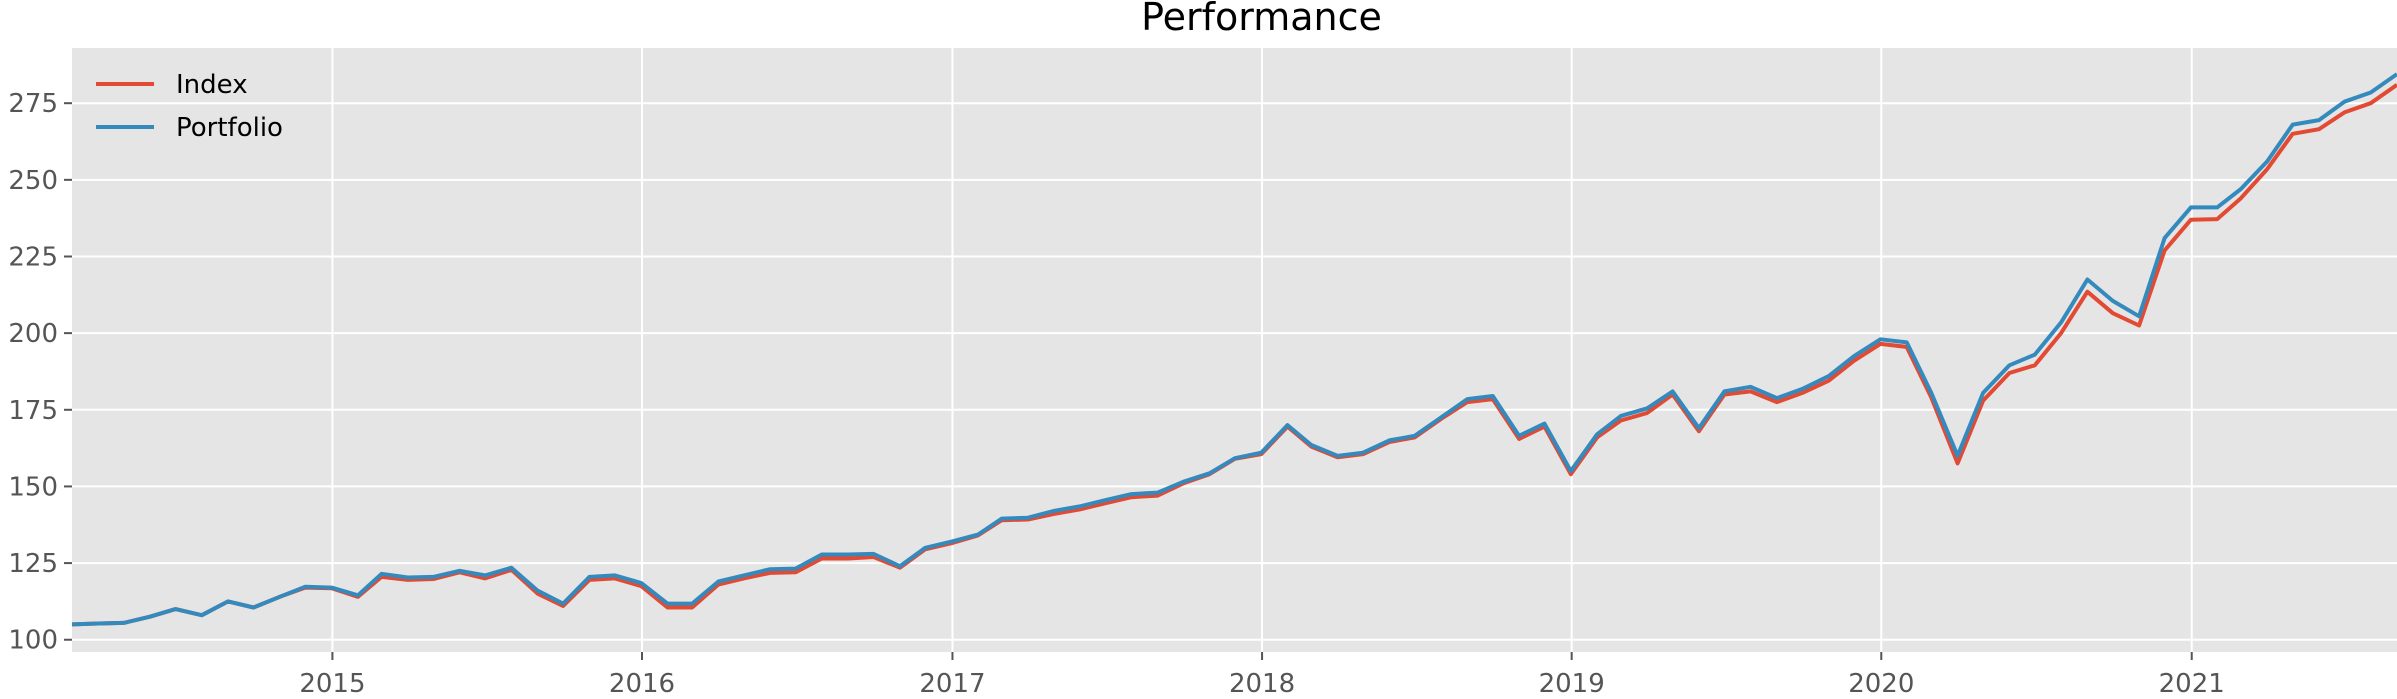 The width and height of the screenshot is (2397, 699). I want to click on y-tick-label: 100, so click(33, 641).